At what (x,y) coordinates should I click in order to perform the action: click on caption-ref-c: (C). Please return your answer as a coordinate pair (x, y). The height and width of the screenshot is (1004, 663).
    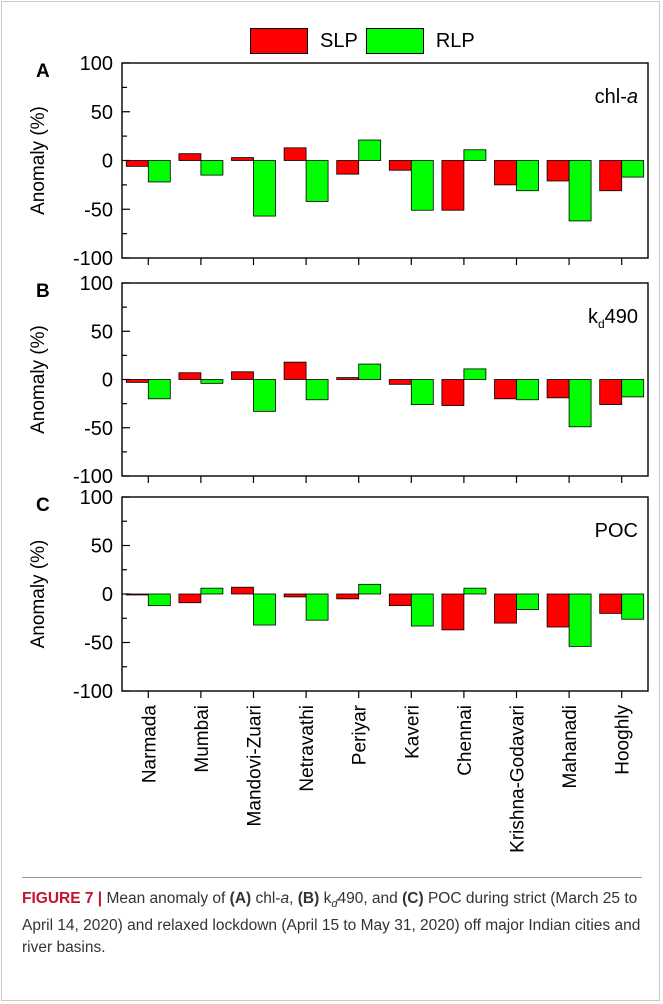
    Looking at the image, I should click on (413, 898).